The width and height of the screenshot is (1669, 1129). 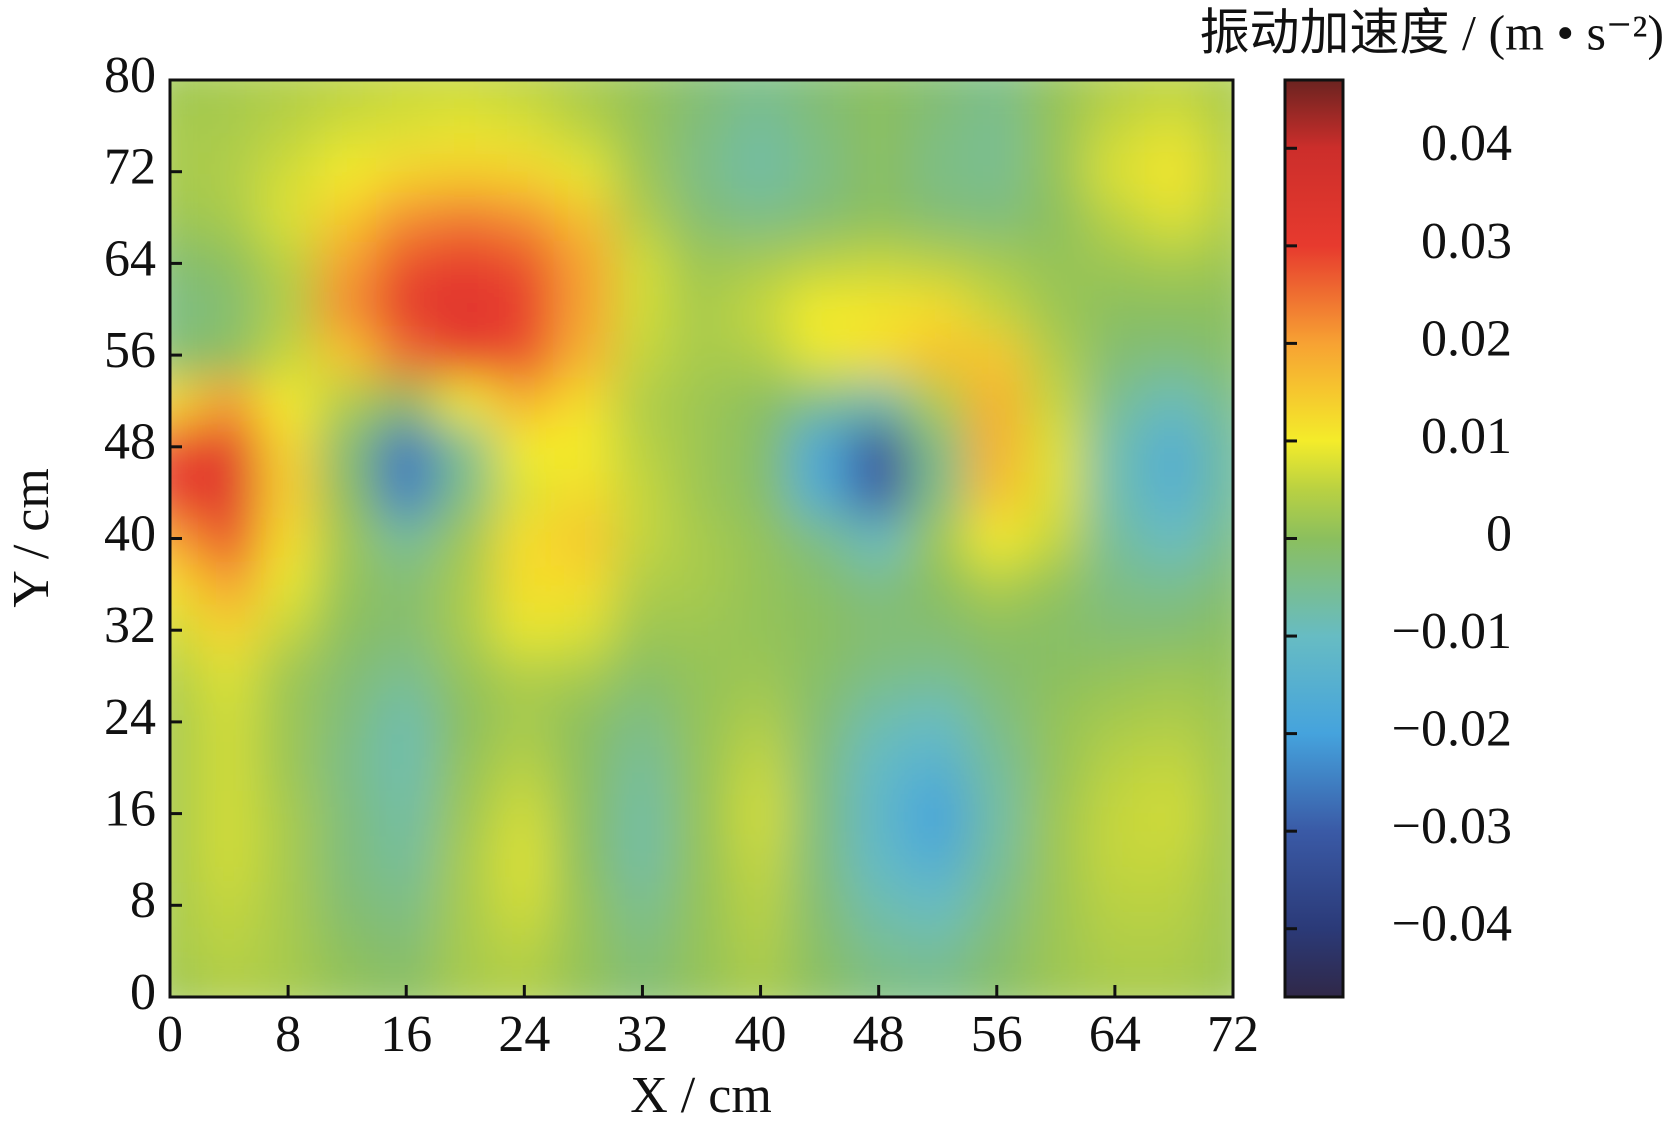 I want to click on y-axis-label: Y / cm, so click(x=31, y=538).